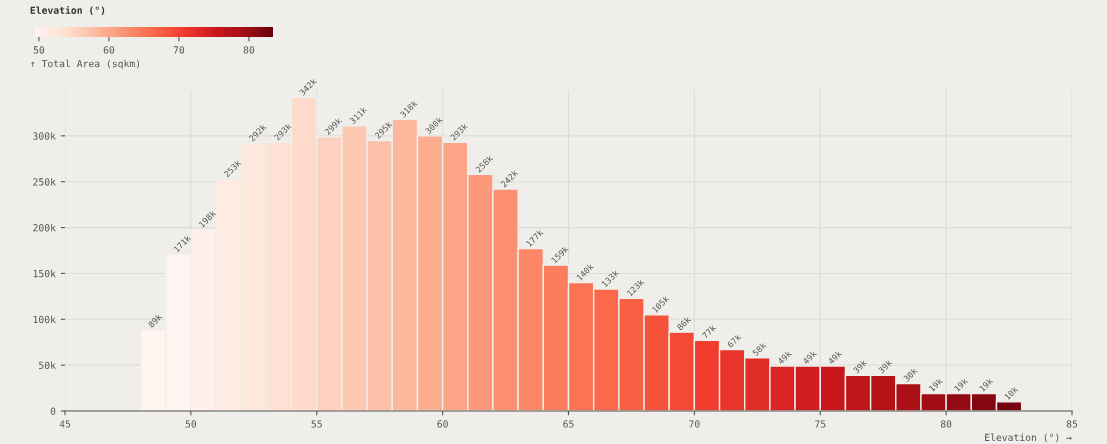  What do you see at coordinates (44, 227) in the screenshot?
I see `y-tick-label: 200k` at bounding box center [44, 227].